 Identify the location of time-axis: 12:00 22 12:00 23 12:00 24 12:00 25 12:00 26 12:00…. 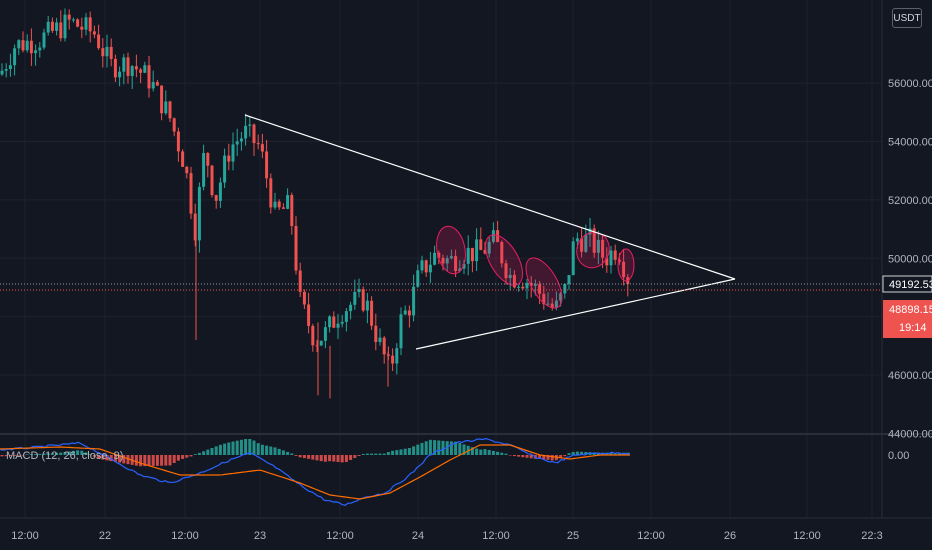
(446, 536).